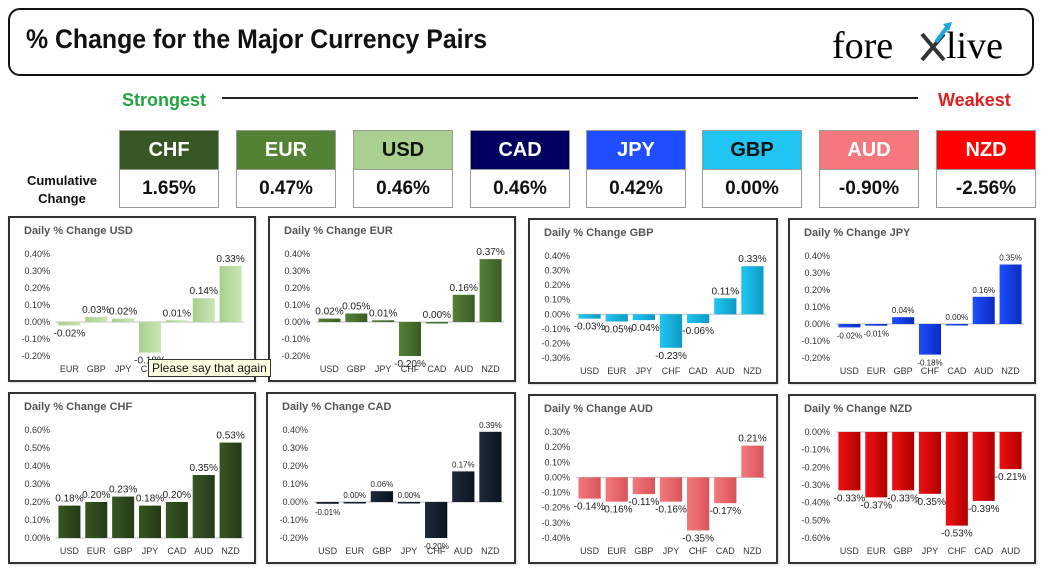 This screenshot has width=1046, height=572. What do you see at coordinates (338, 231) in the screenshot?
I see `chart-title: Daily % Change EUR` at bounding box center [338, 231].